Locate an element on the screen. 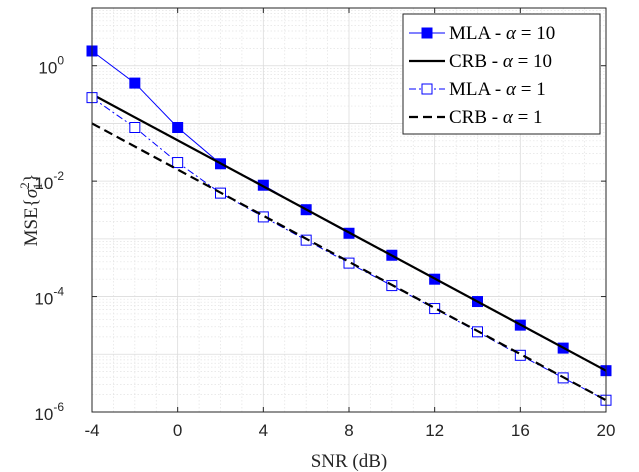 The width and height of the screenshot is (639, 472). legend-label: CRB - α = 10 is located at coordinates (500, 61).